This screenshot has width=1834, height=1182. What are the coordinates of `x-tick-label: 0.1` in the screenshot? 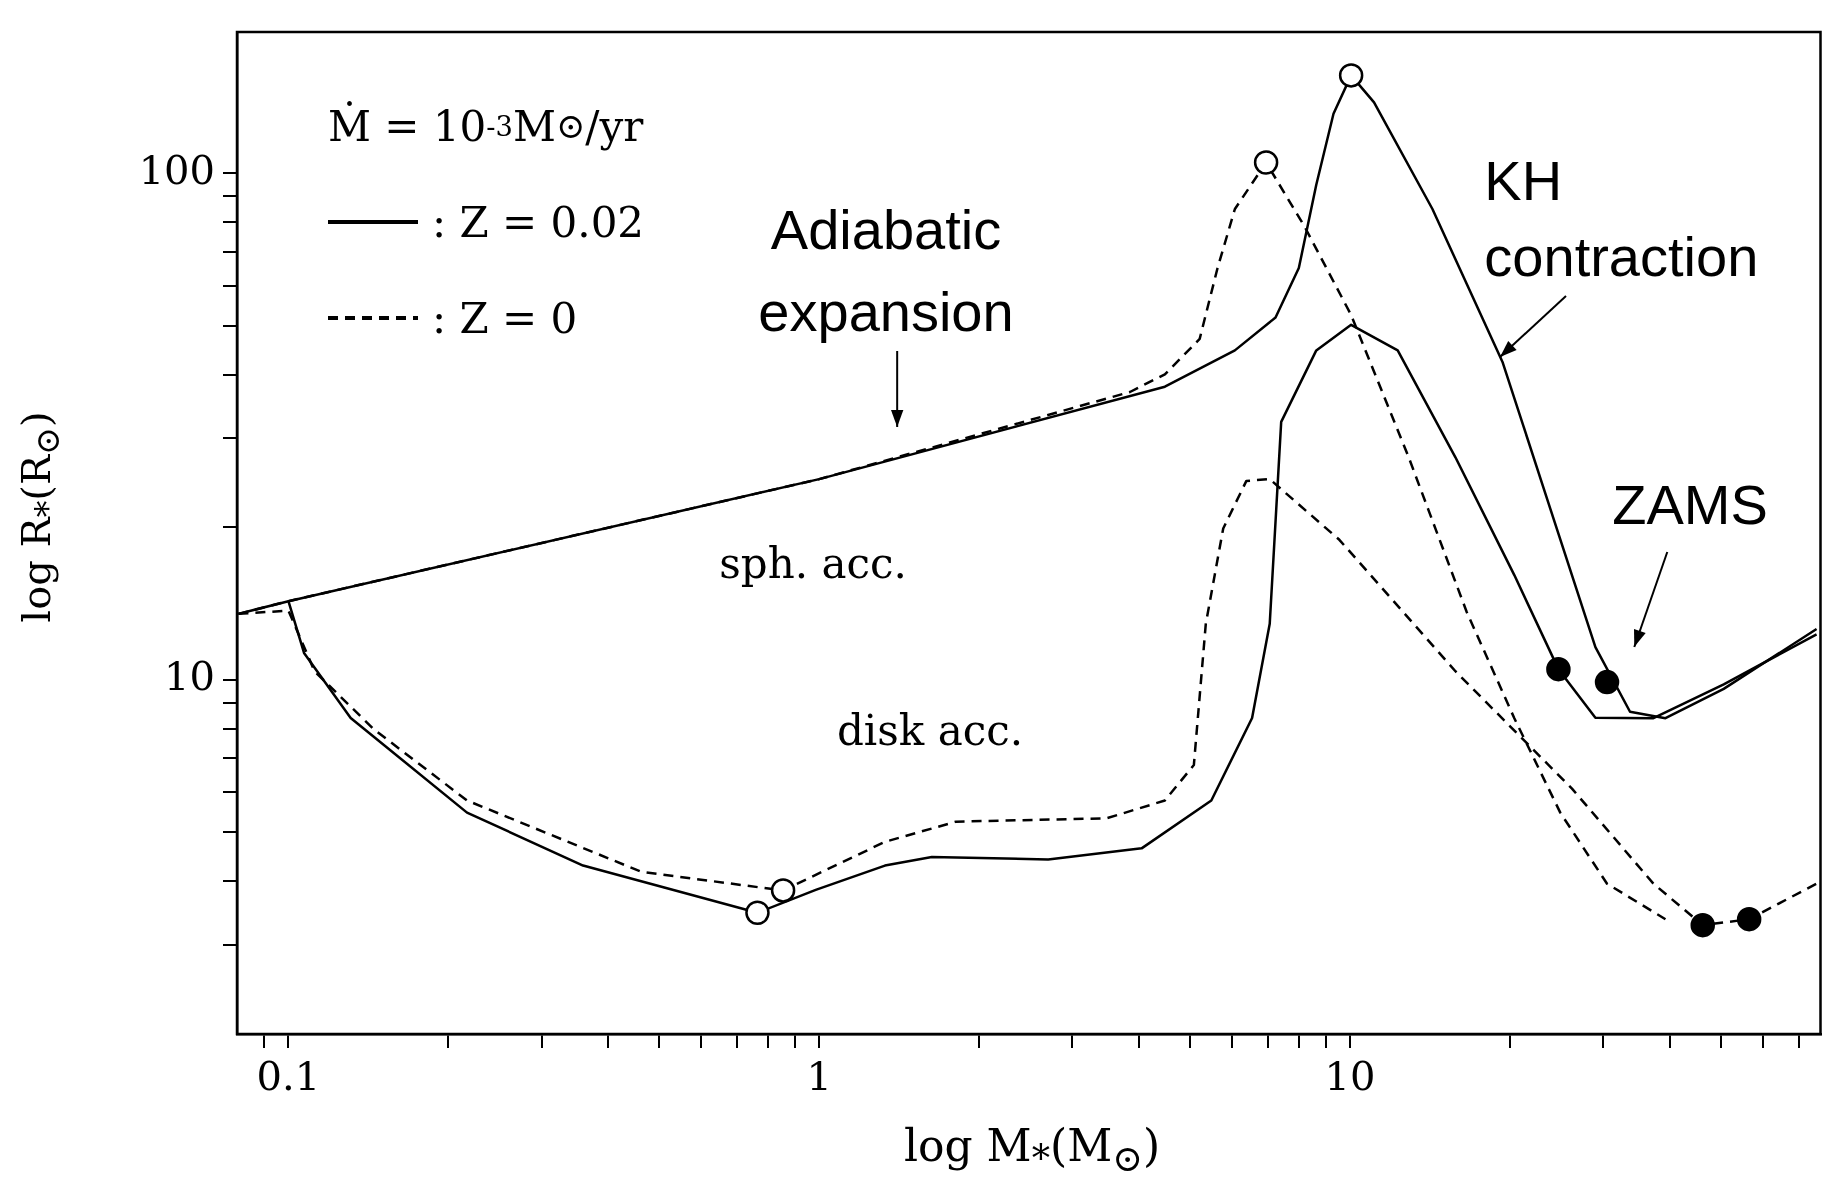 It's located at (288, 1076).